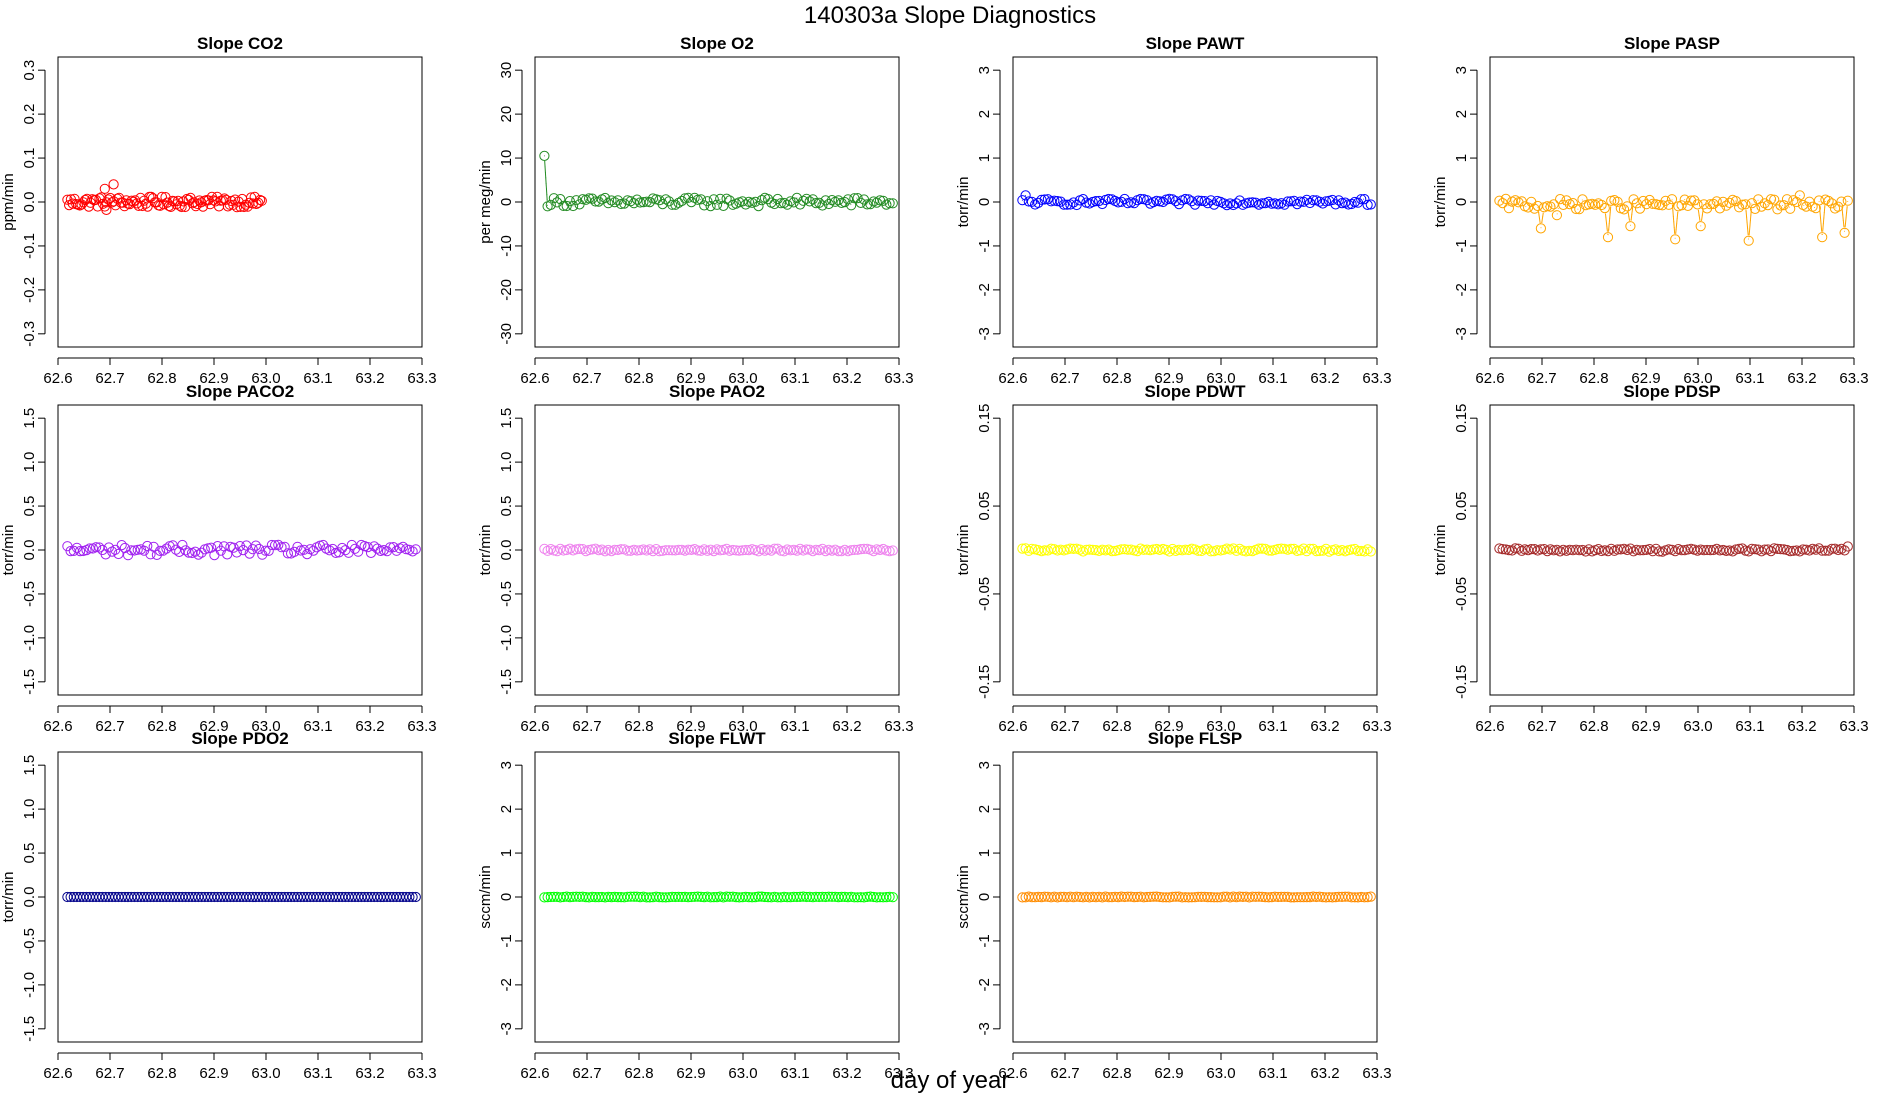  Describe the element at coordinates (506, 809) in the screenshot. I see `y-tick-label: 2` at that location.